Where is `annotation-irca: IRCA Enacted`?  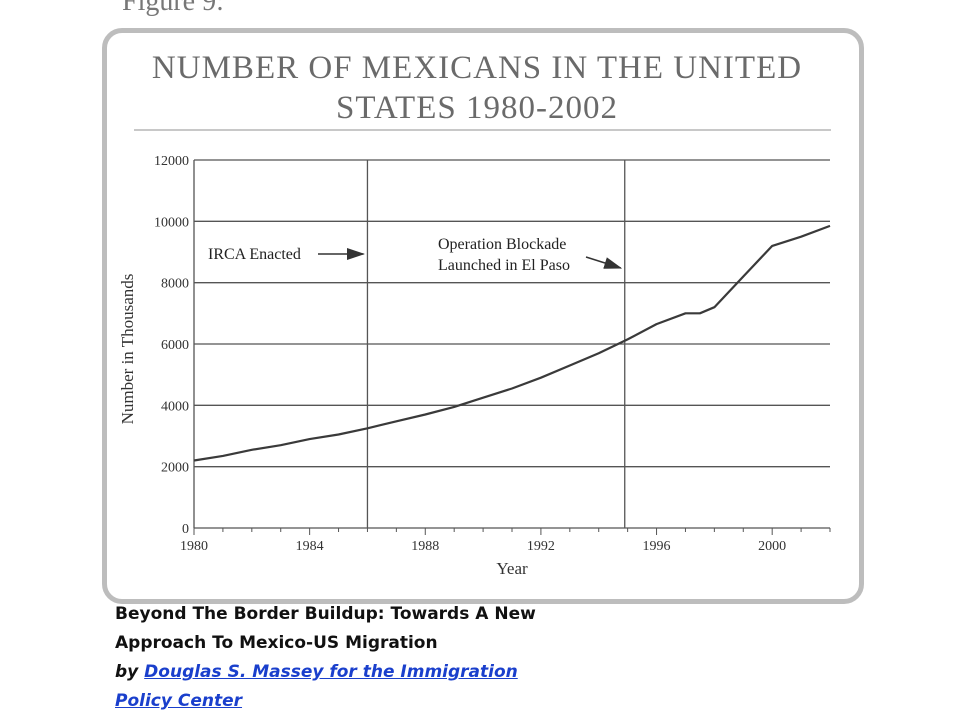 annotation-irca: IRCA Enacted is located at coordinates (254, 254).